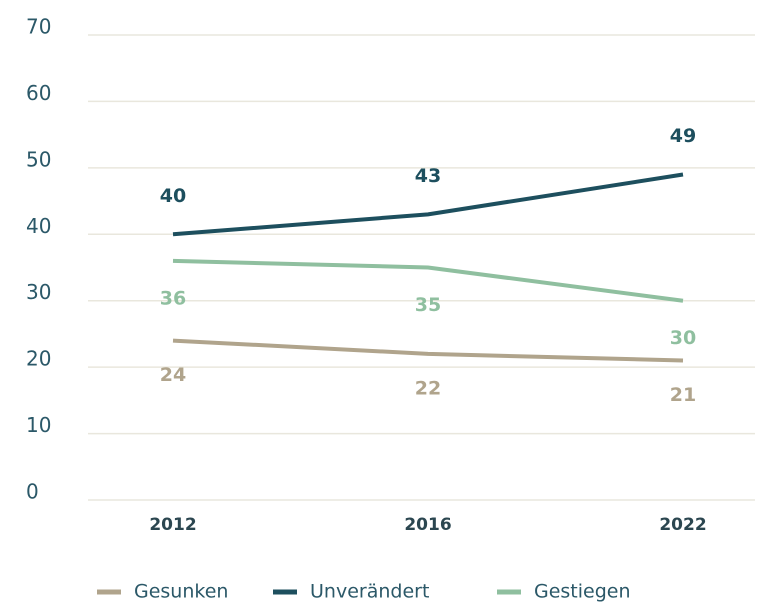  Describe the element at coordinates (38, 27) in the screenshot. I see `y-tick-label: 70` at that location.